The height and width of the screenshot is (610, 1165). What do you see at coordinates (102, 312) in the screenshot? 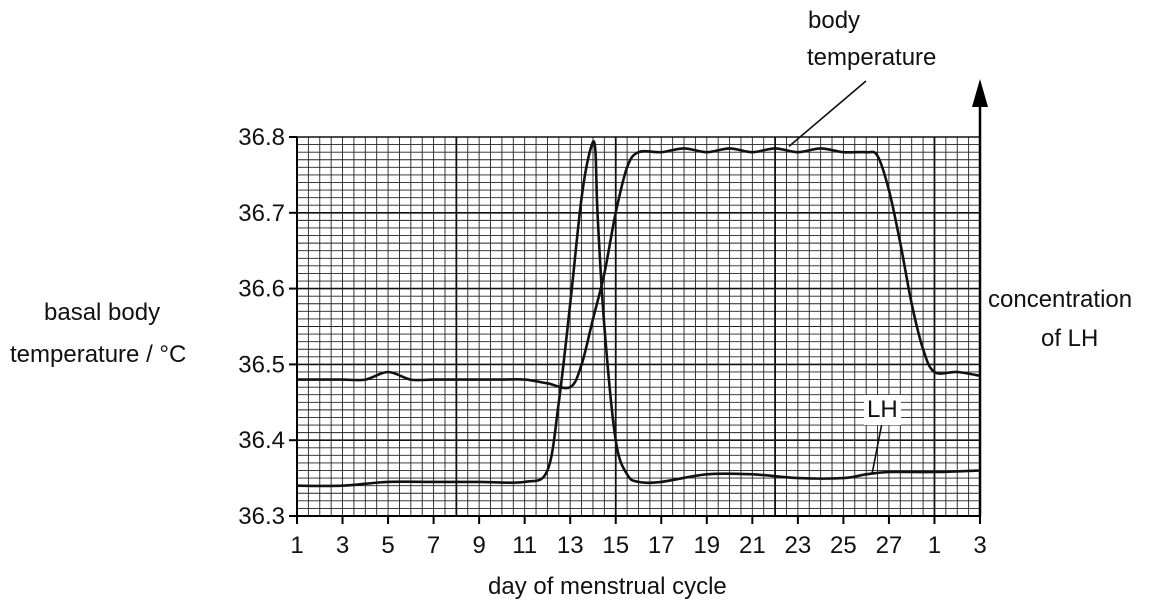
I see `y-axis-left-label-line1: basal body` at bounding box center [102, 312].